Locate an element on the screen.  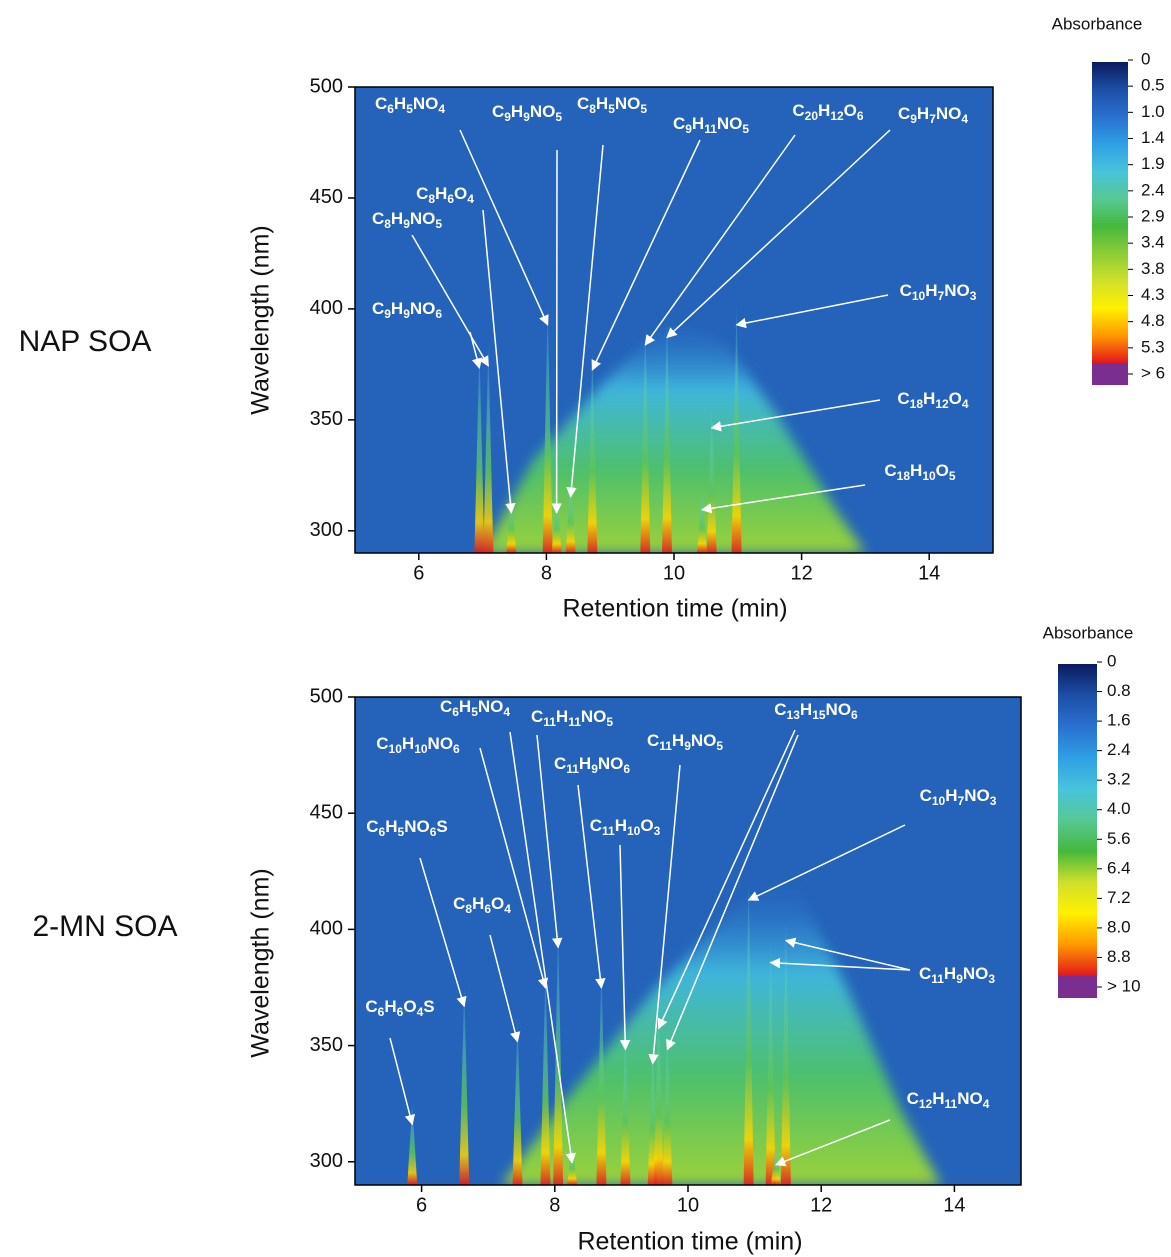
colorbar-tick-label: 1.9 is located at coordinates (1153, 163).